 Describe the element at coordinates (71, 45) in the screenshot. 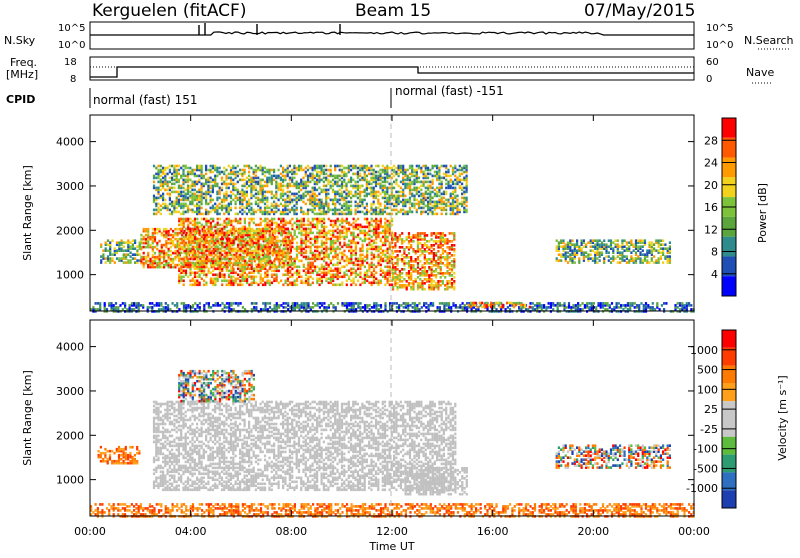

I see `nsky-tick-left-bottom: 10^0` at that location.